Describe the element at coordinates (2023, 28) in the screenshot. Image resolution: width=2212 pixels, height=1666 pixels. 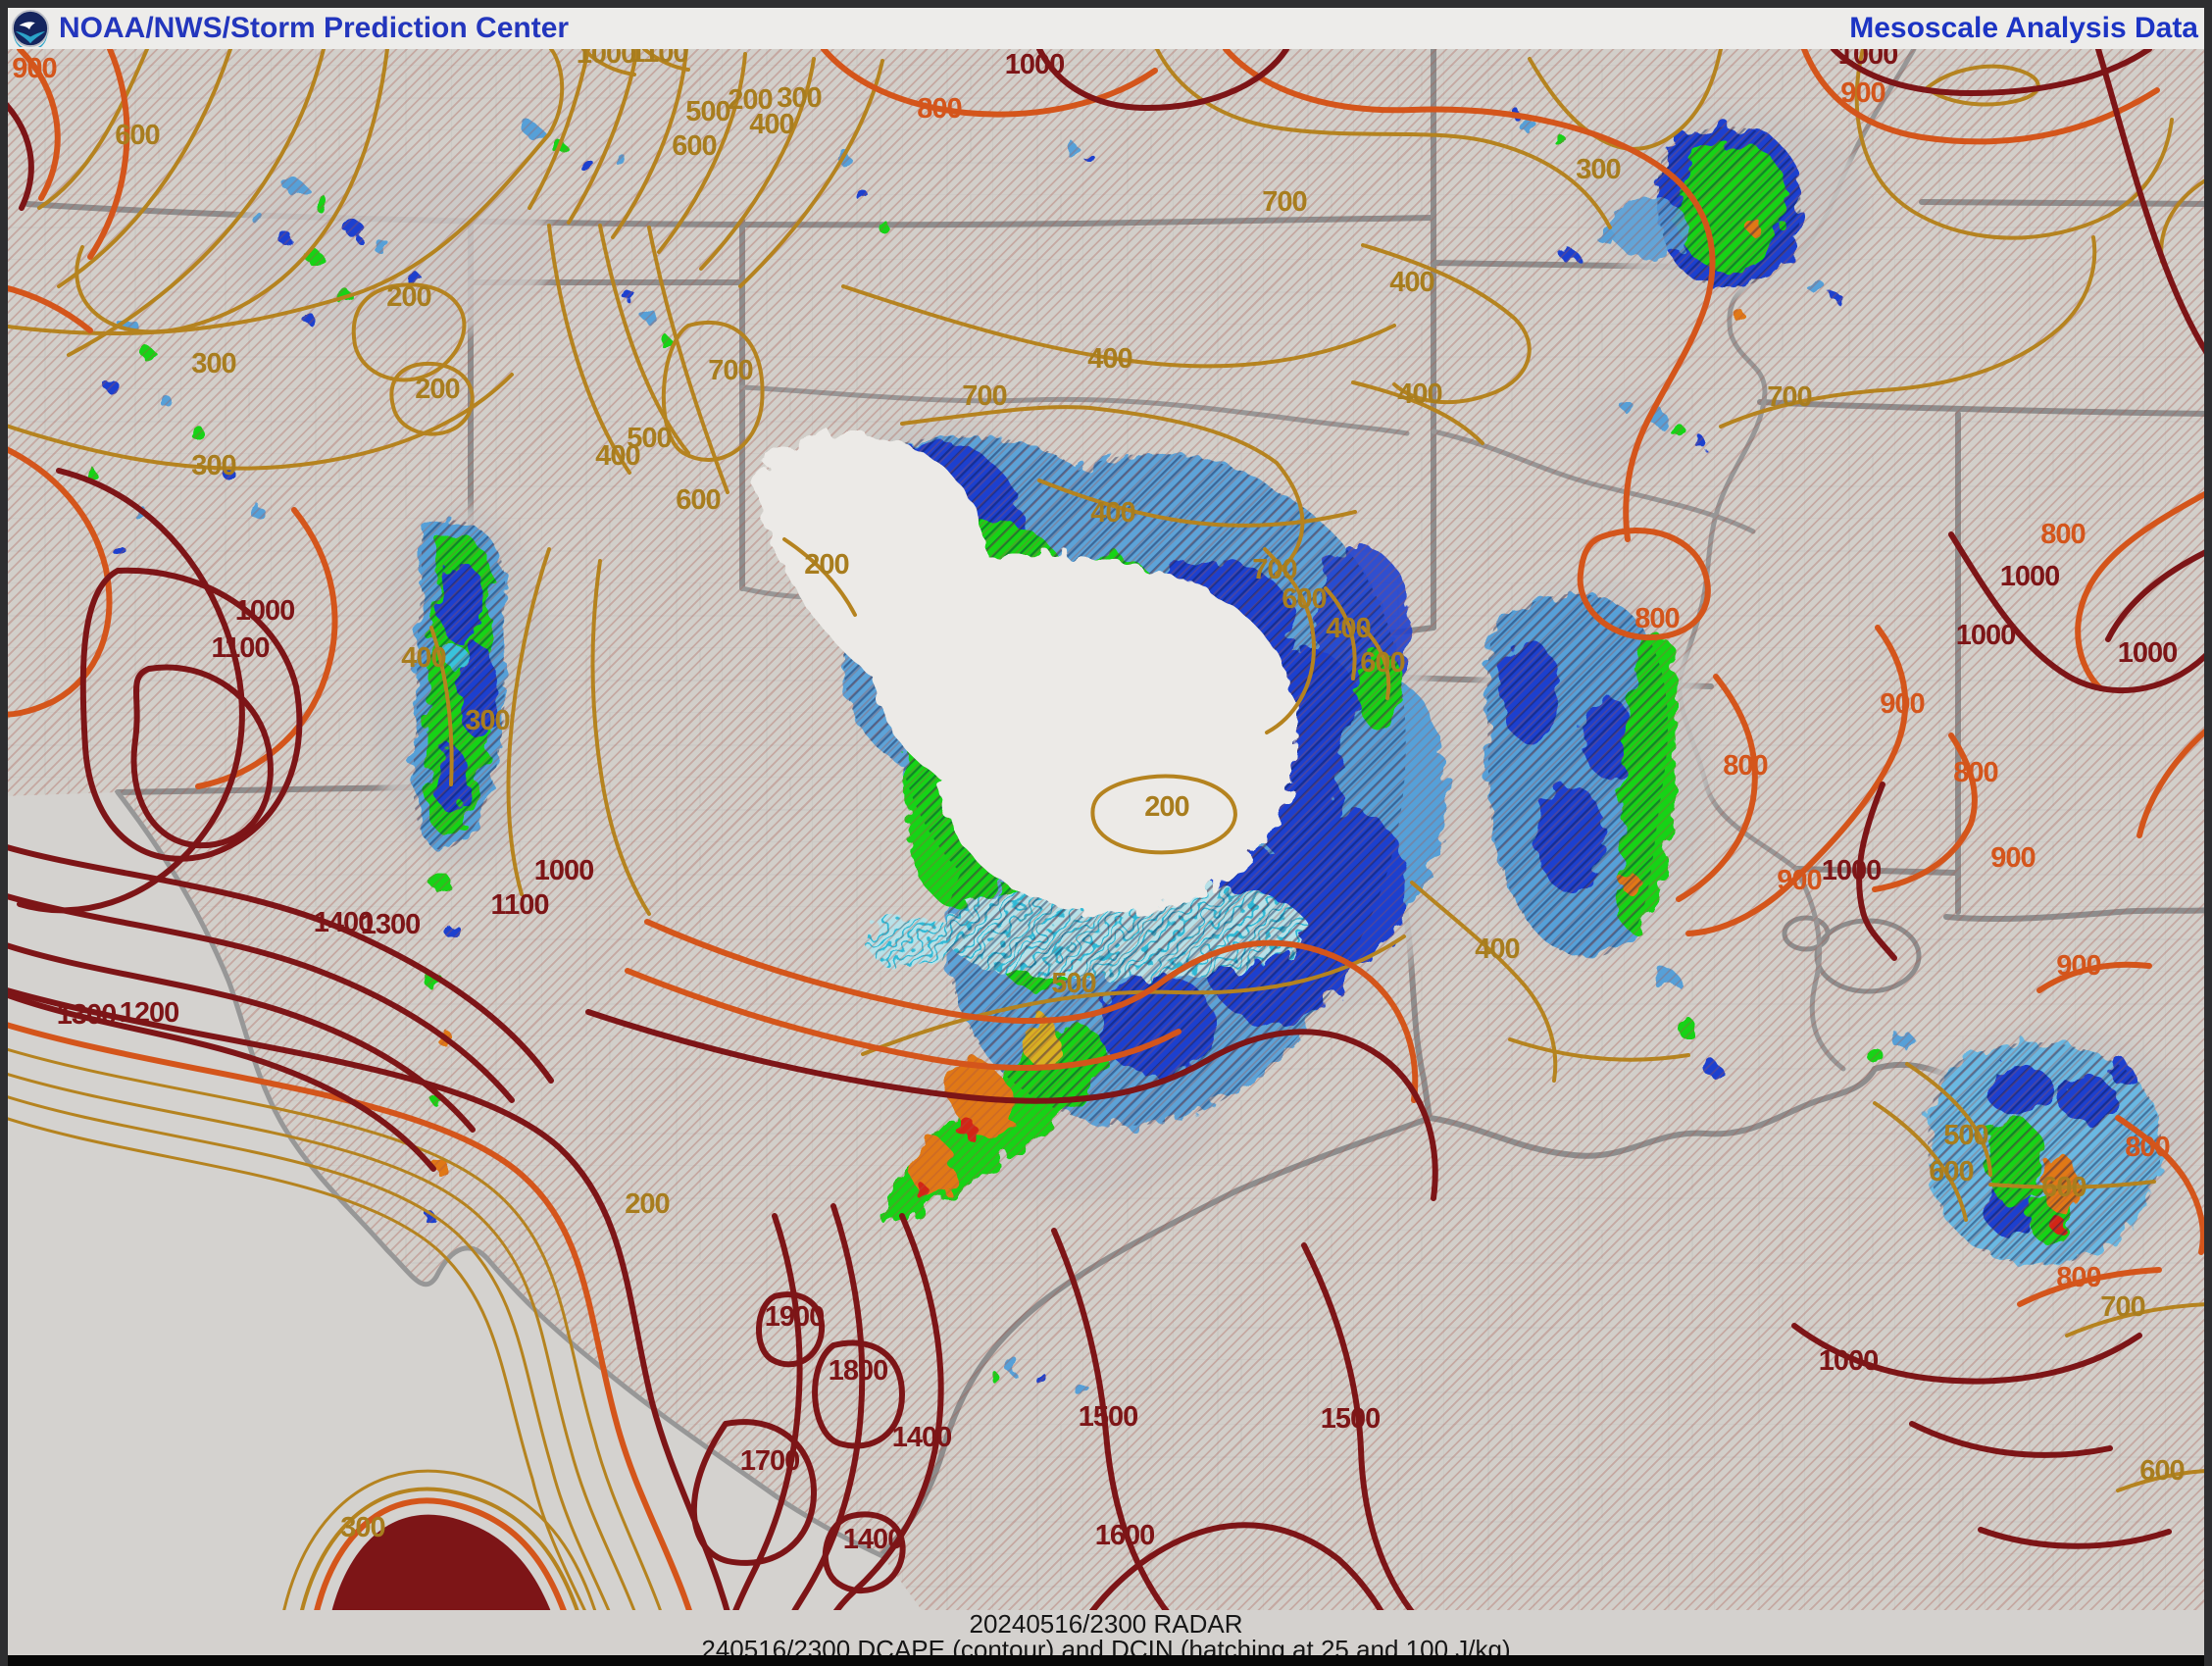
I see `page-subtitle: Mesoscale Analysis Data` at that location.